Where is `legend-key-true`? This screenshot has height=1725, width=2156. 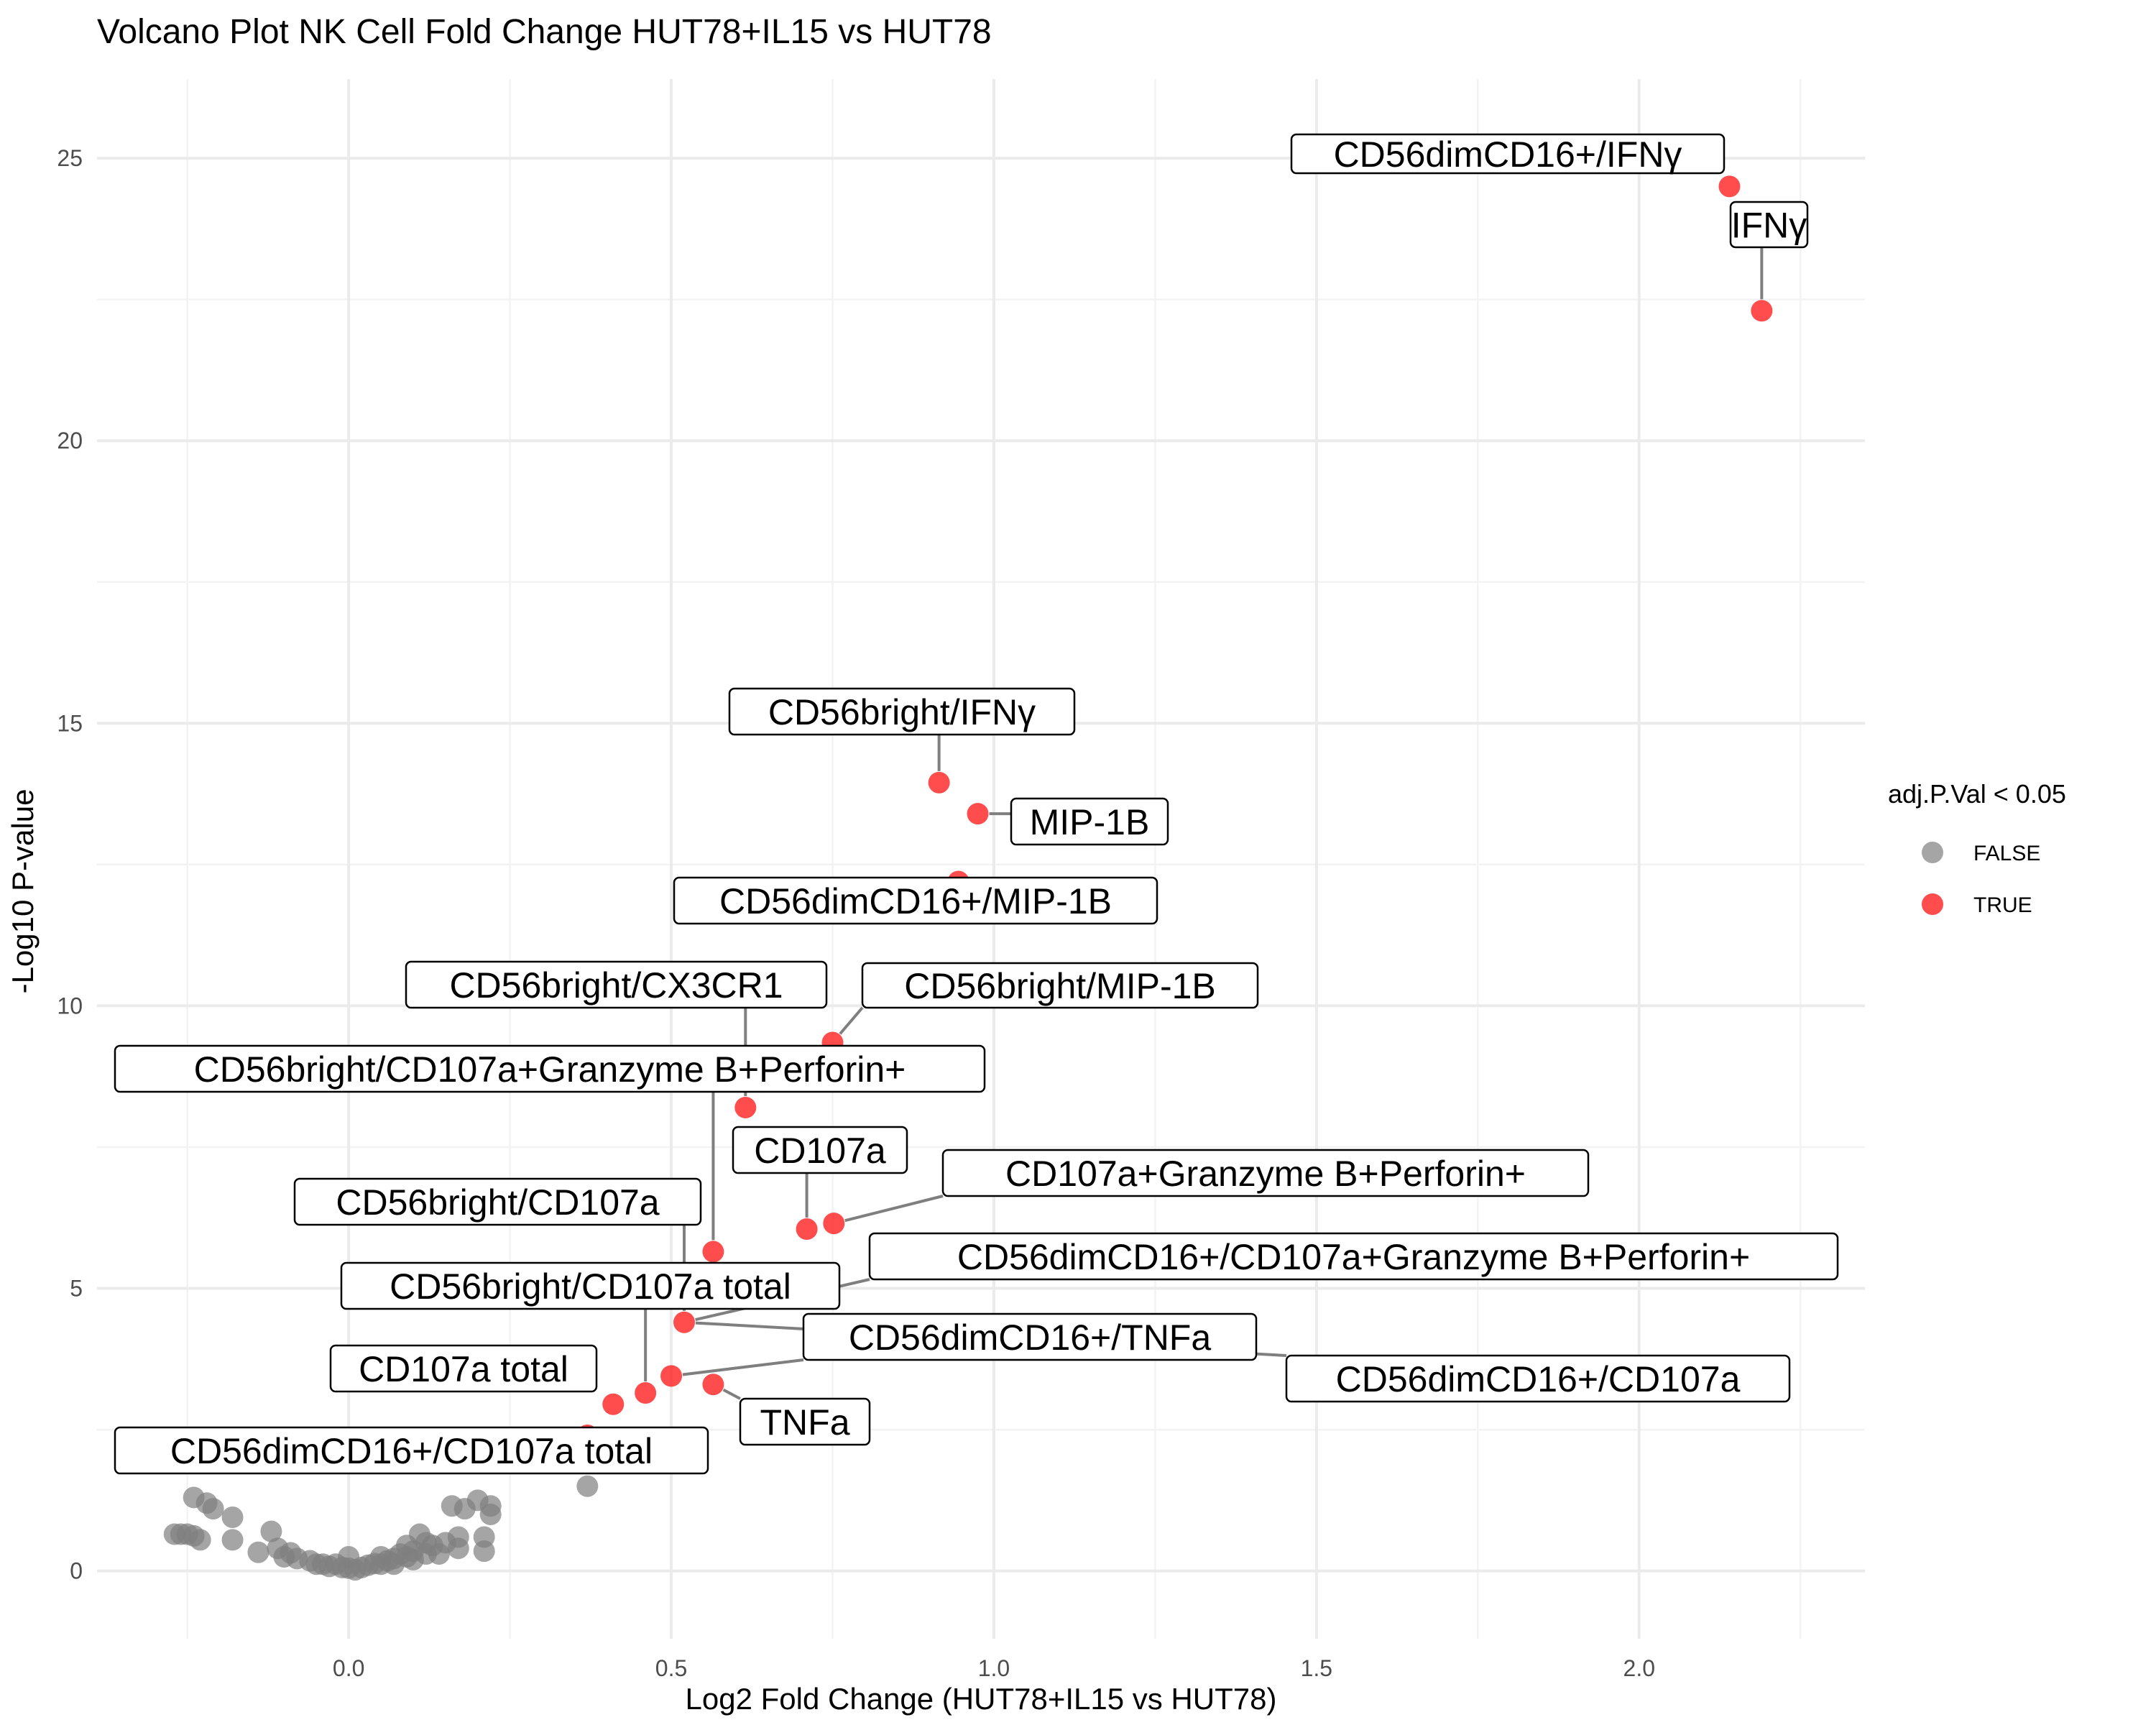 legend-key-true is located at coordinates (1932, 904).